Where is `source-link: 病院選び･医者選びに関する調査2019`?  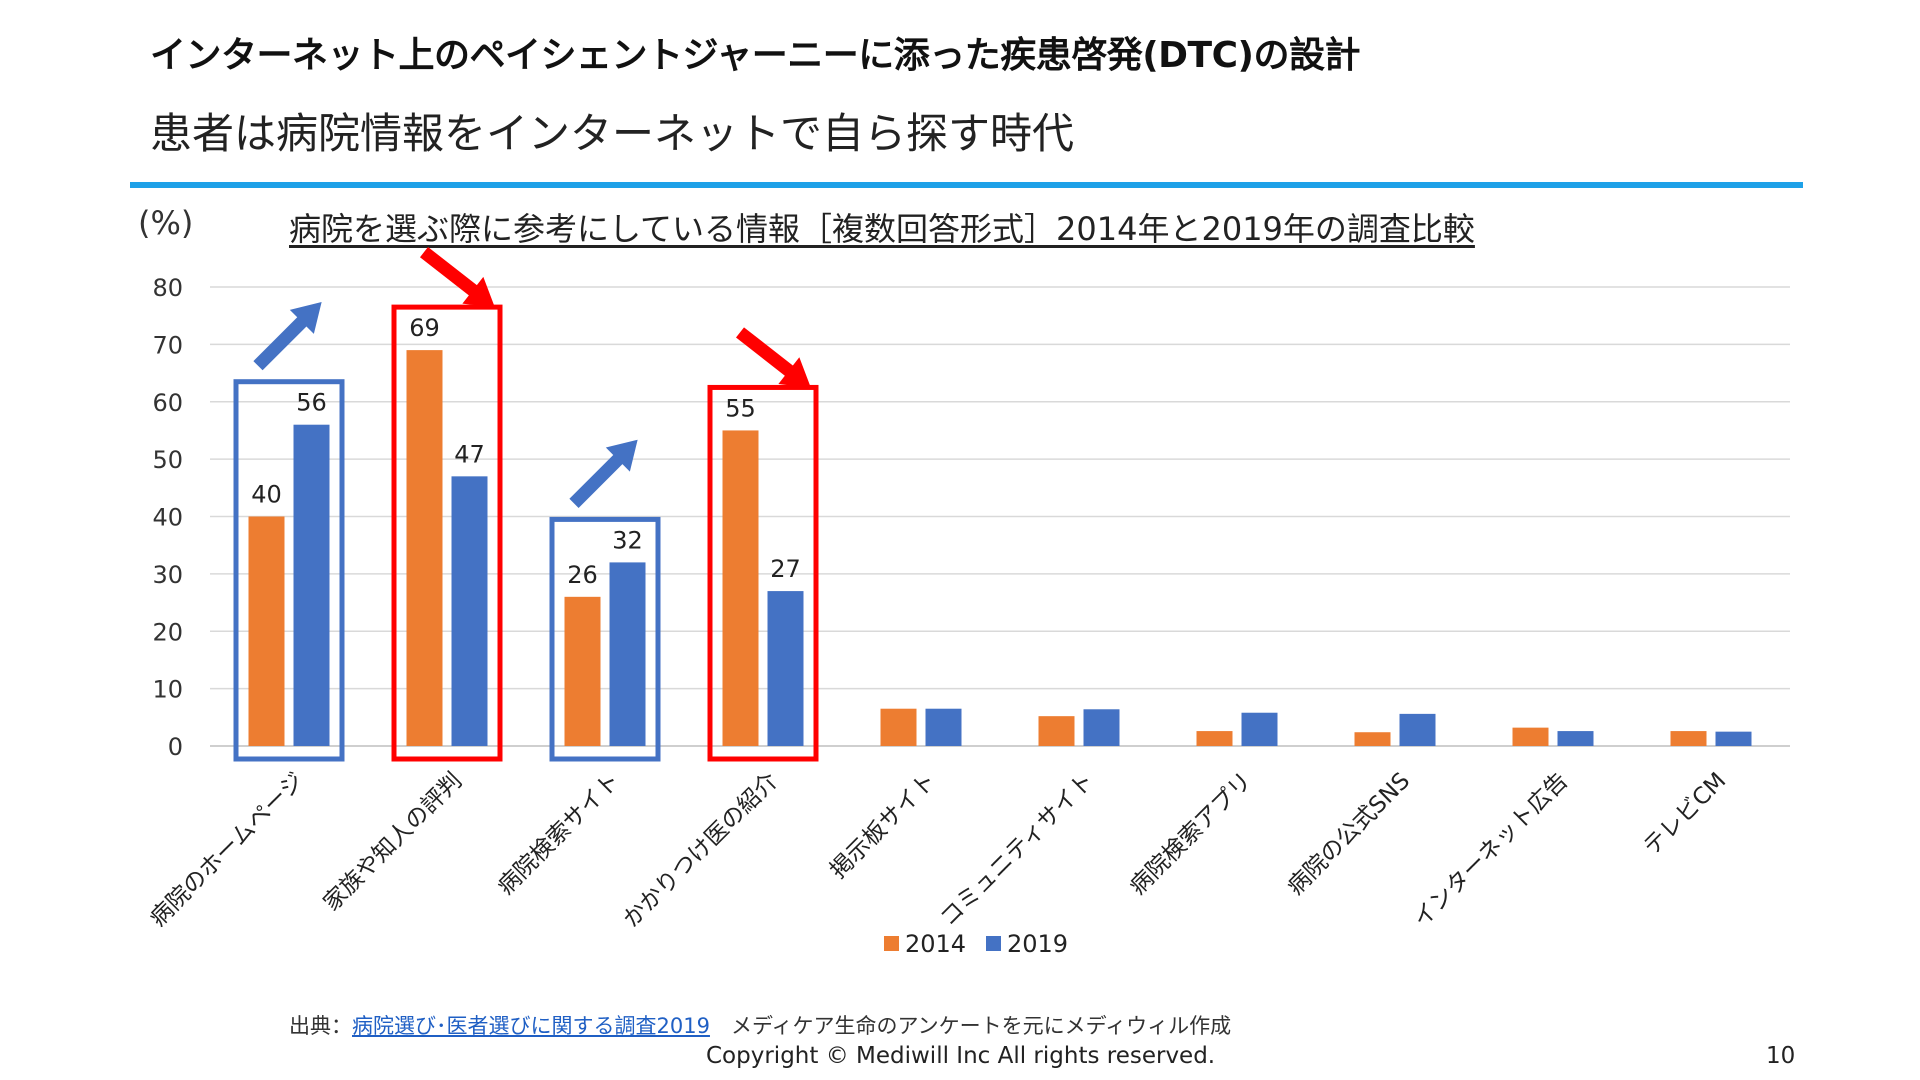 source-link: 病院選び･医者選びに関する調査2019 is located at coordinates (531, 1026).